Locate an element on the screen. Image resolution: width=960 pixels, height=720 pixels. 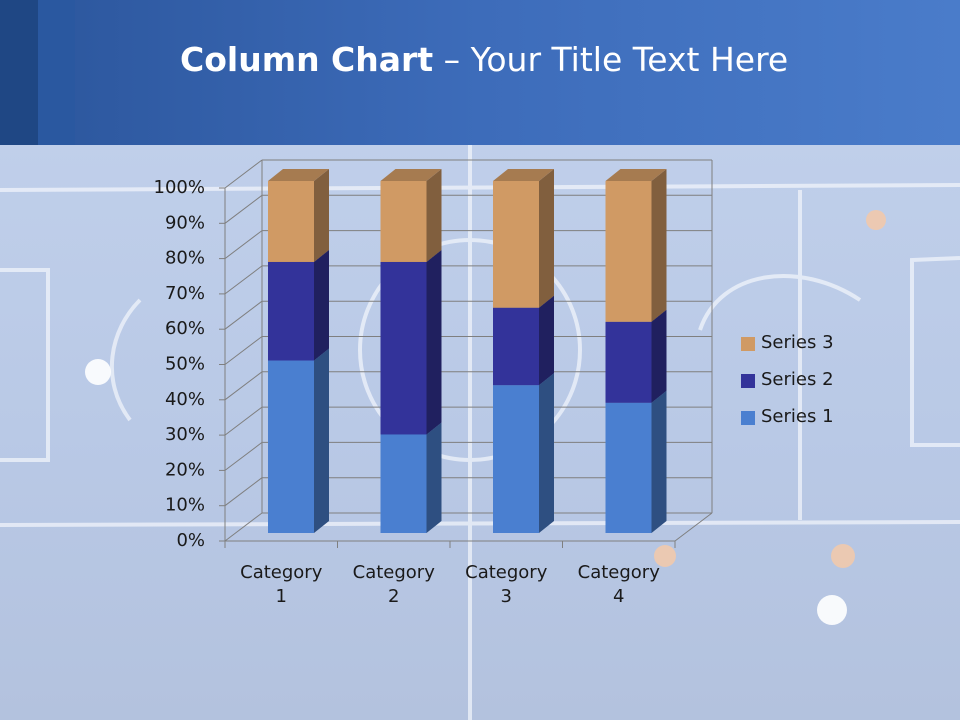
legend-label: Series 1 is located at coordinates (797, 416).